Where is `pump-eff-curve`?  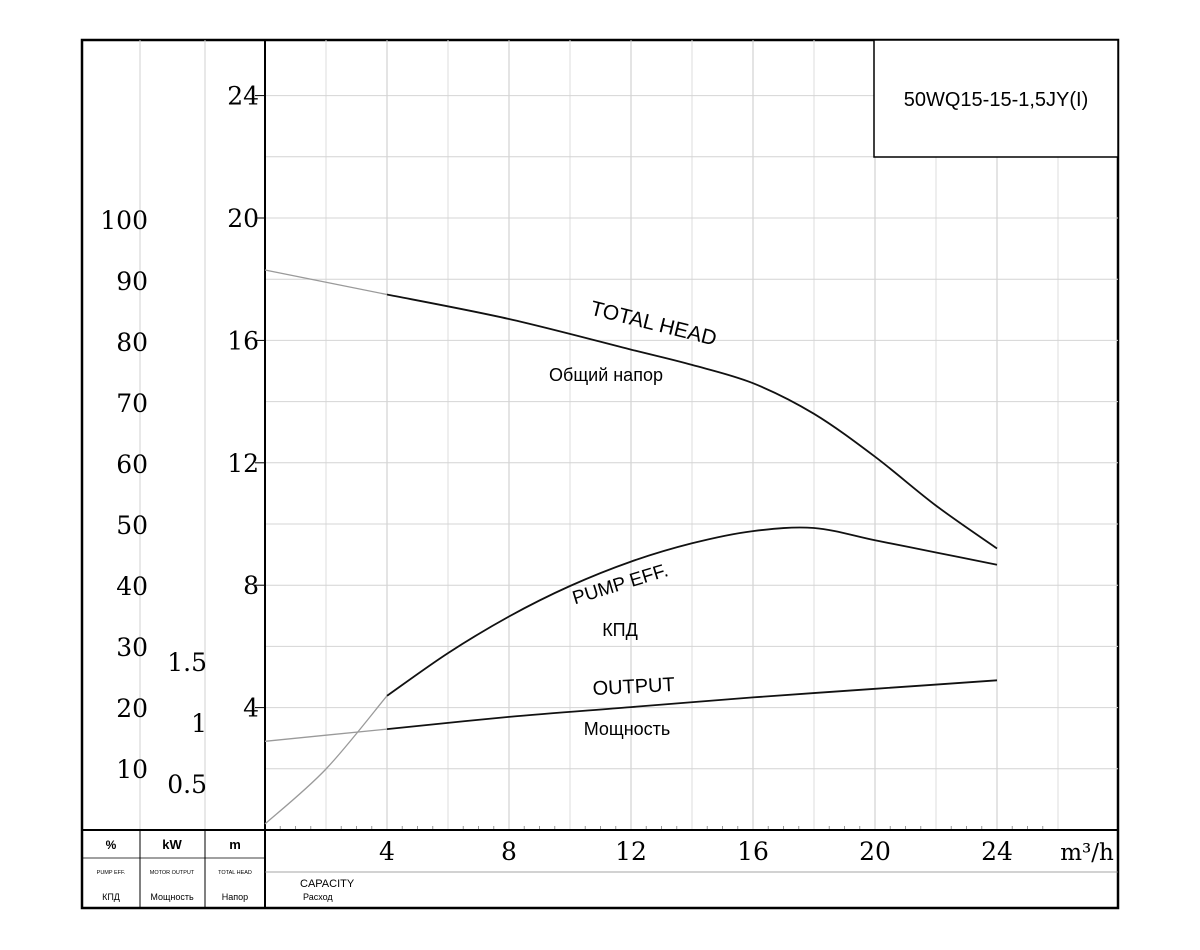
pump-eff-curve is located at coordinates (692, 611).